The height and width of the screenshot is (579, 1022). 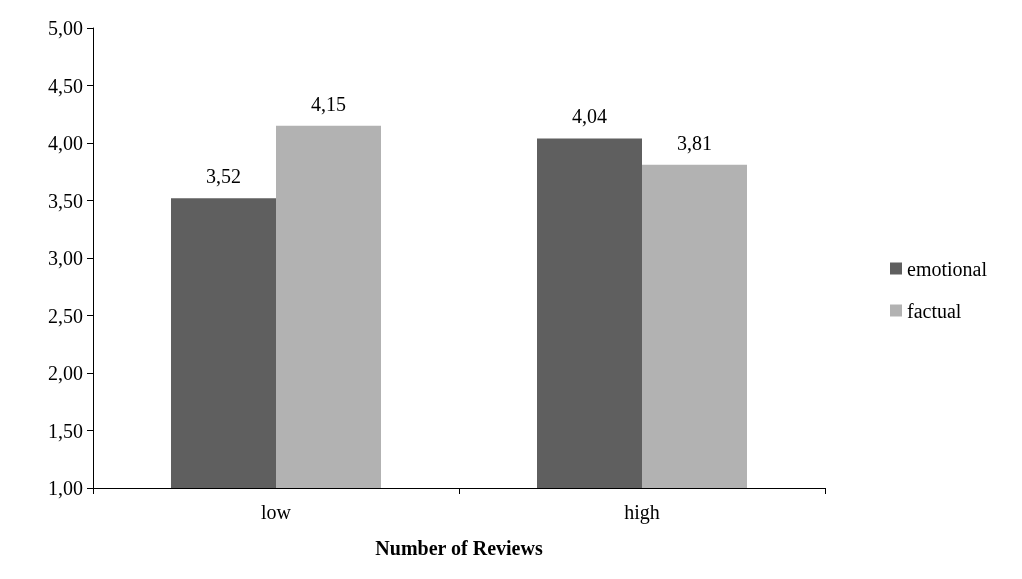 I want to click on y-tick-label: 3,50, so click(x=65, y=200).